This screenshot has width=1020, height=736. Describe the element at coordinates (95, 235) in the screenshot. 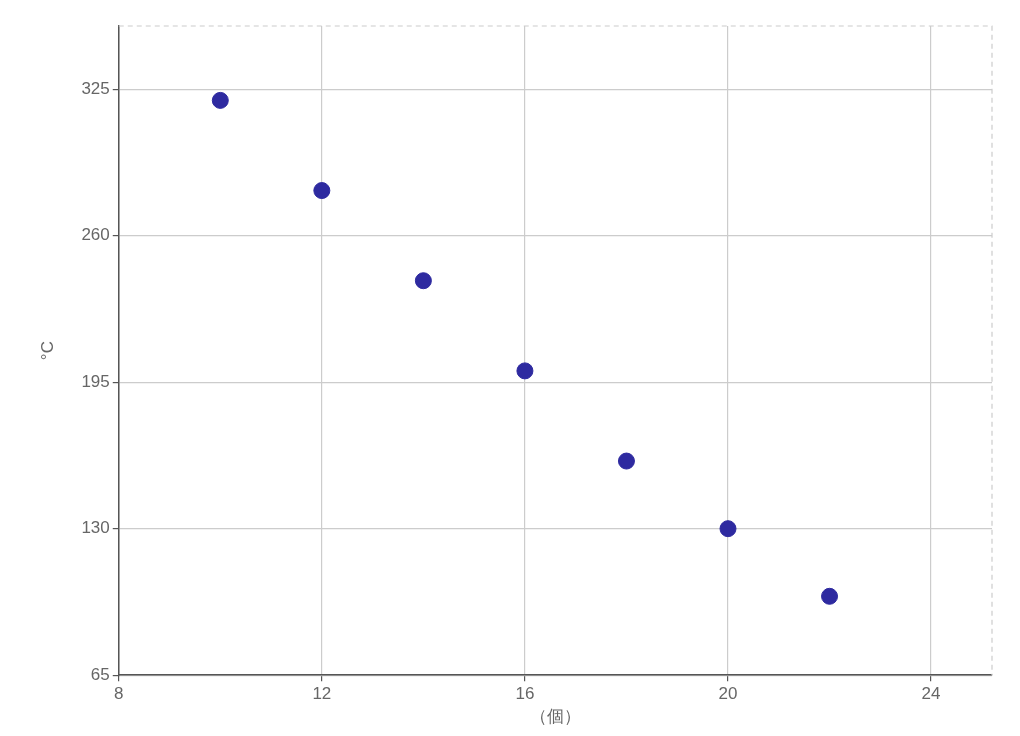

I see `y-tick-label: 260` at that location.